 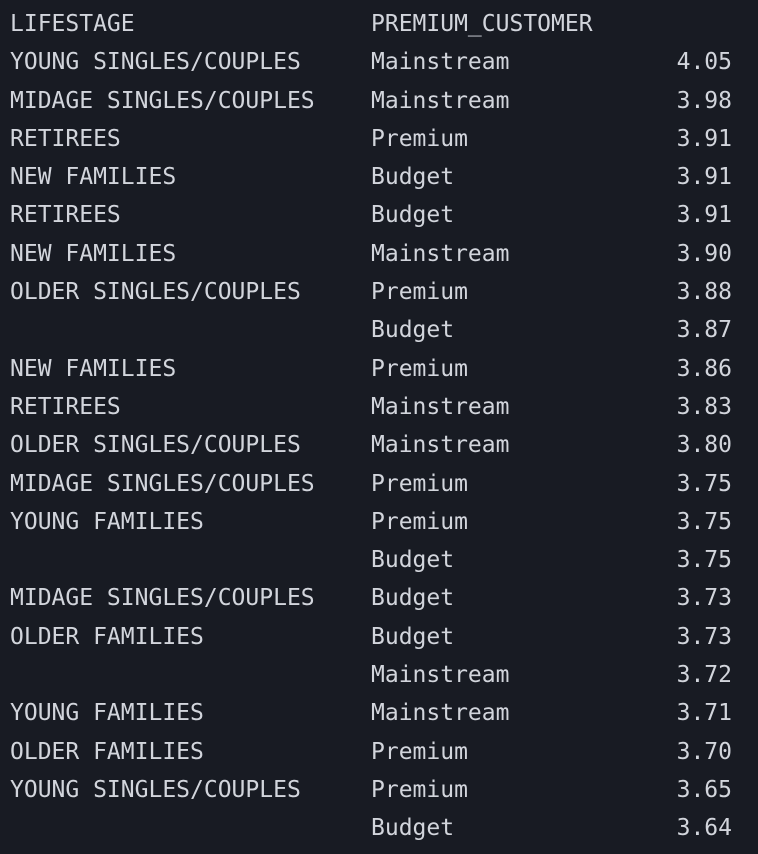 I want to click on table-row: YOUNG FAMILIES Mainstream 3.71, so click(x=379, y=713).